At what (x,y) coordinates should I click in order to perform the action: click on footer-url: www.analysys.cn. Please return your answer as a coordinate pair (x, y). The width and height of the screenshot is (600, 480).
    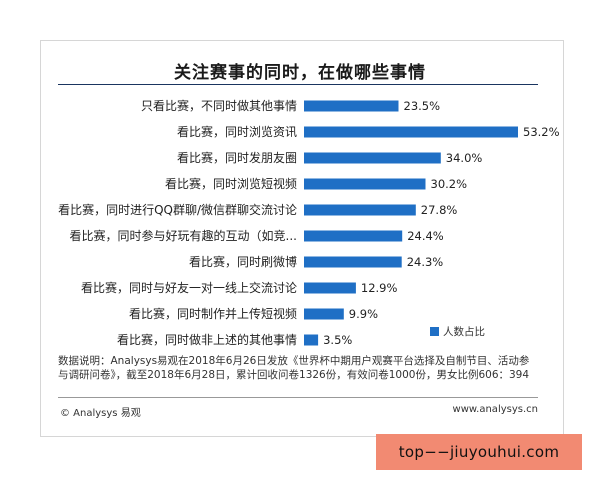
    Looking at the image, I should click on (495, 409).